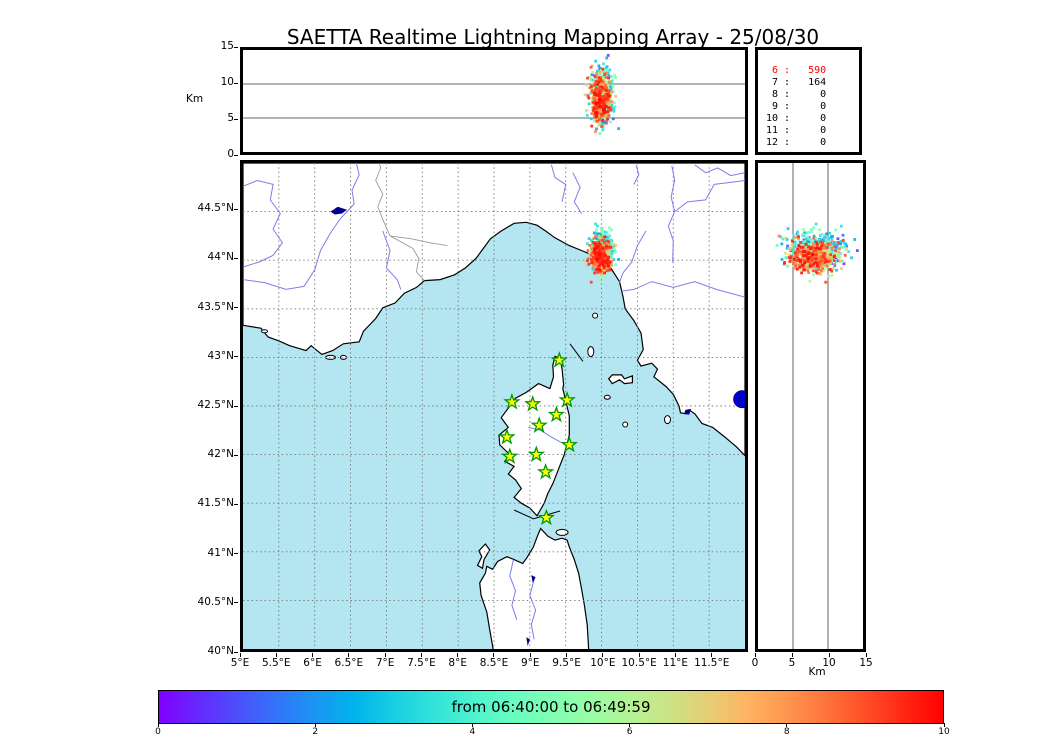 This screenshot has height=750, width=1050. Describe the element at coordinates (315, 732) in the screenshot. I see `colorbar-tick-label: 2` at that location.